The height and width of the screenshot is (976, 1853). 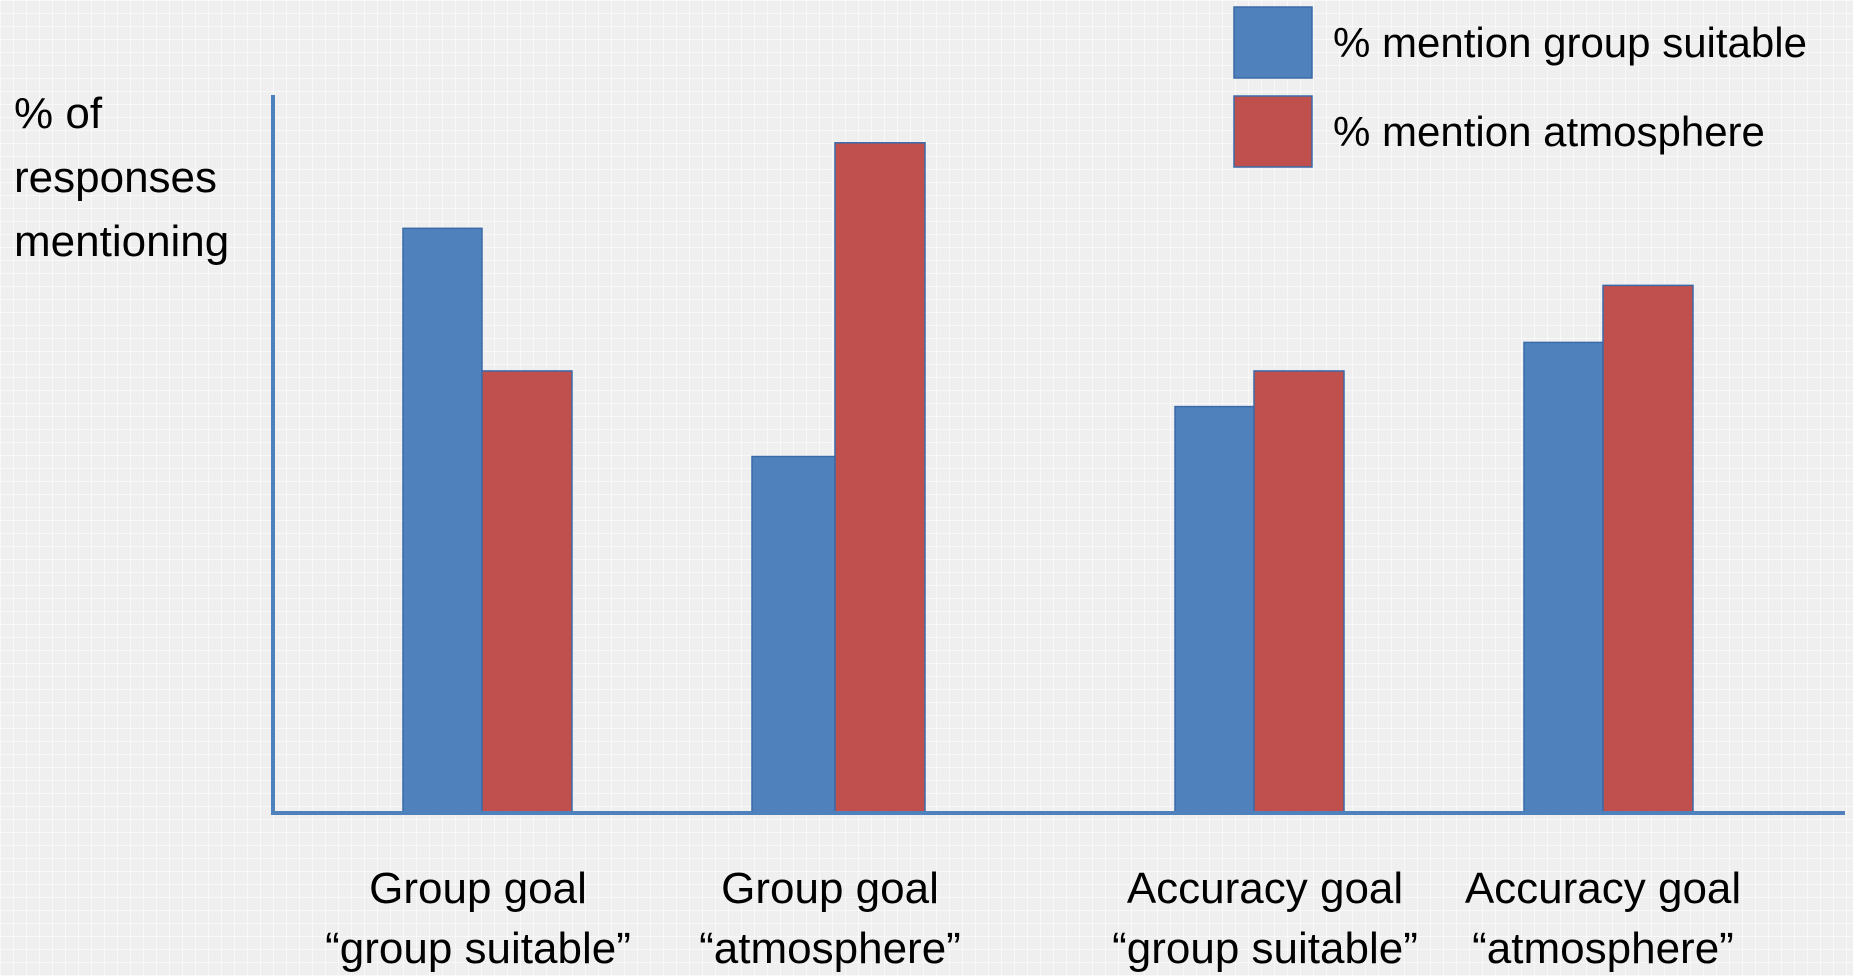 I want to click on legend-label: % mention atmosphere, so click(x=1549, y=131).